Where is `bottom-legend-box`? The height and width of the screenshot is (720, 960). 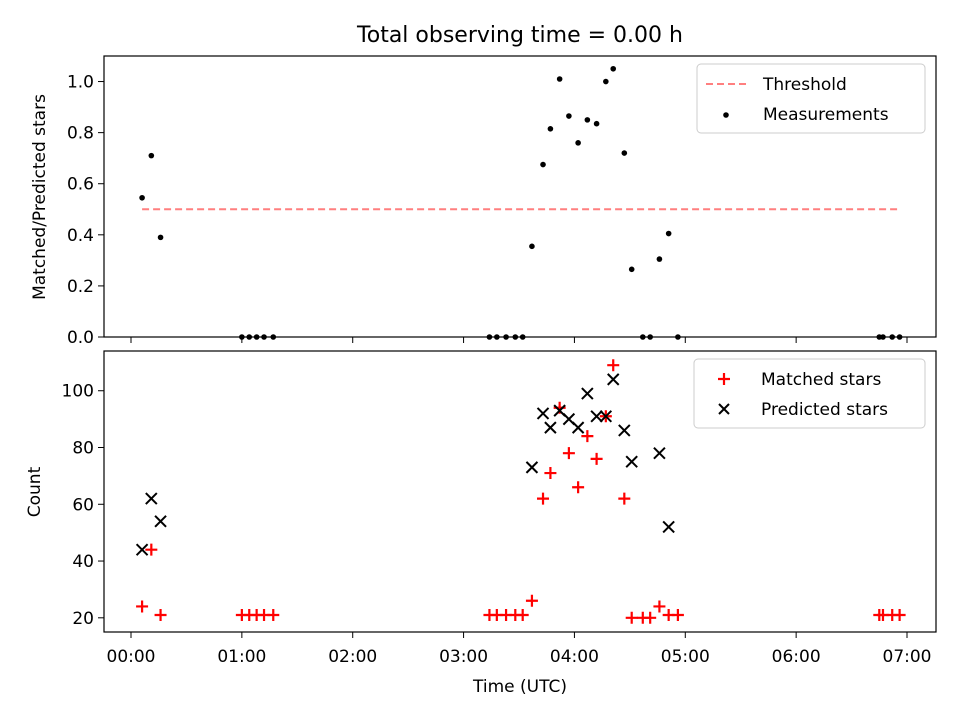
bottom-legend-box is located at coordinates (809, 393).